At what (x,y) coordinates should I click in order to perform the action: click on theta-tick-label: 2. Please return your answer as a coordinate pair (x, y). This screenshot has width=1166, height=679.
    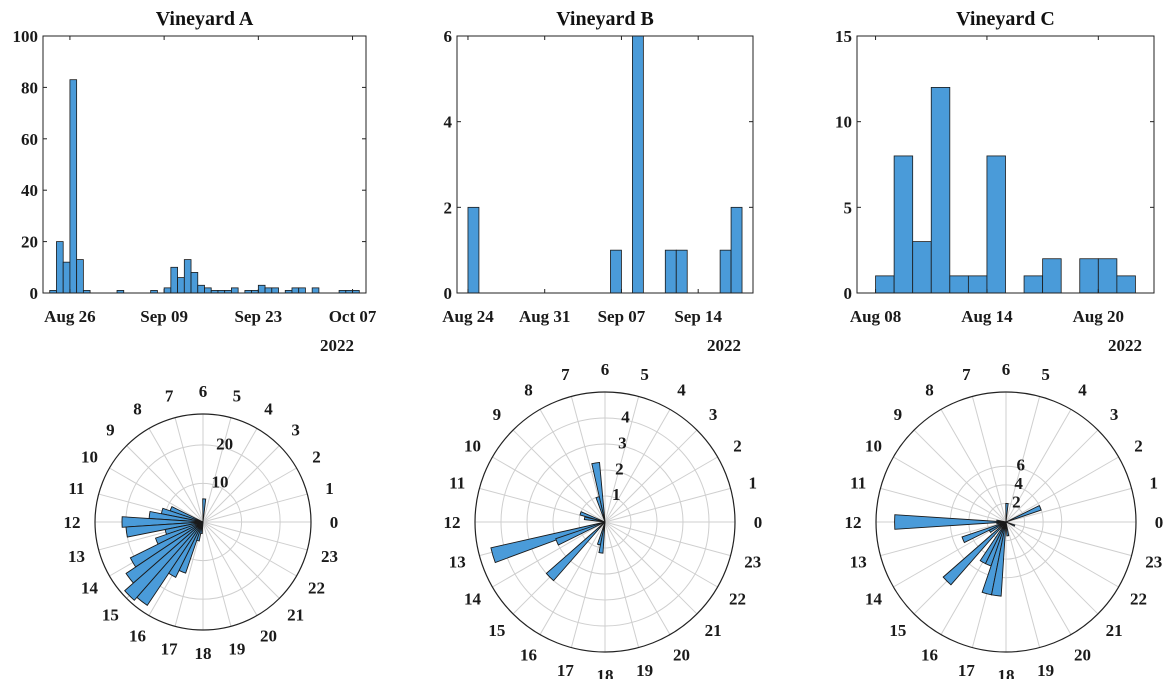
    Looking at the image, I should click on (316, 457).